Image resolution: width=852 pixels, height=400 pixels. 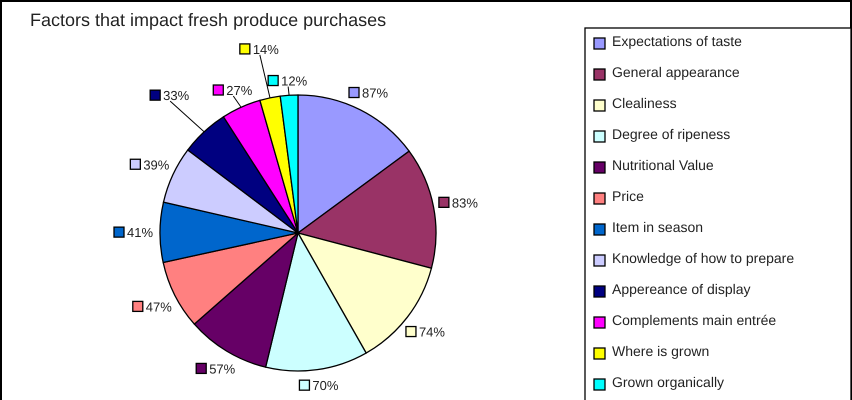 What do you see at coordinates (375, 93) in the screenshot?
I see `data-label: 87%` at bounding box center [375, 93].